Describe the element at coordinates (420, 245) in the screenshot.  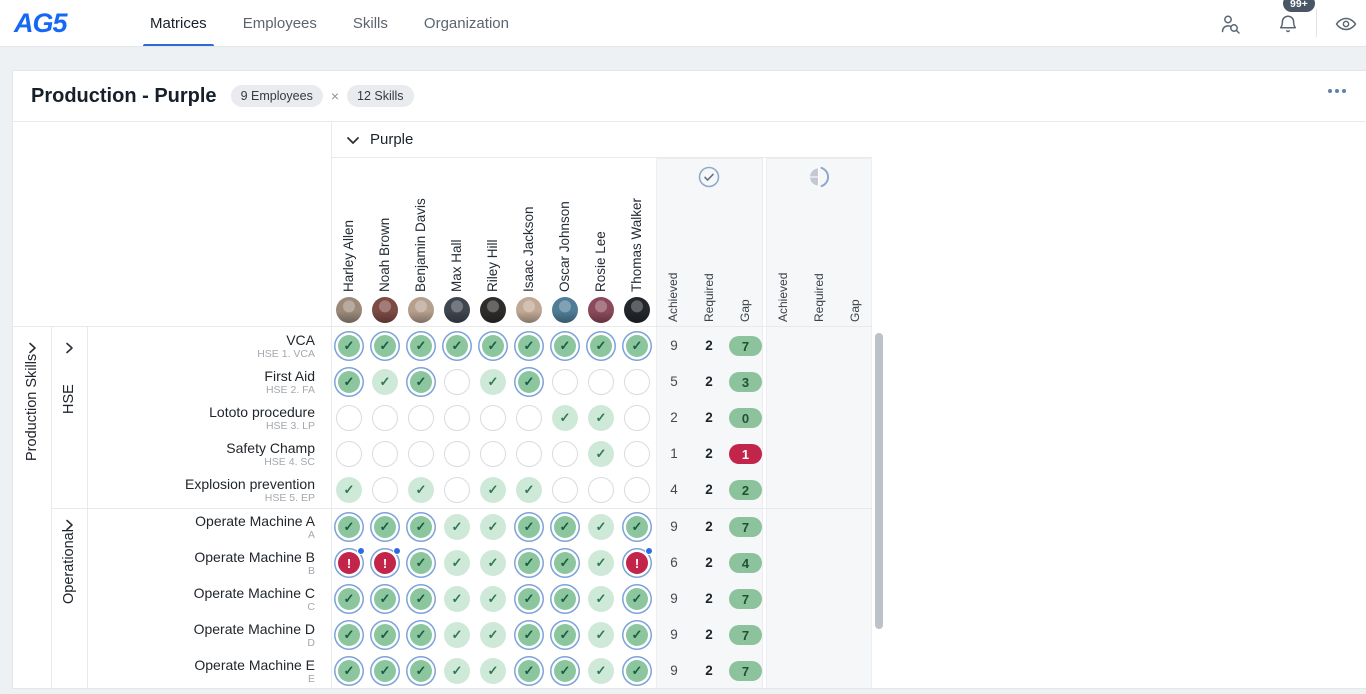
I see `employee-name: Benjamin Davis` at that location.